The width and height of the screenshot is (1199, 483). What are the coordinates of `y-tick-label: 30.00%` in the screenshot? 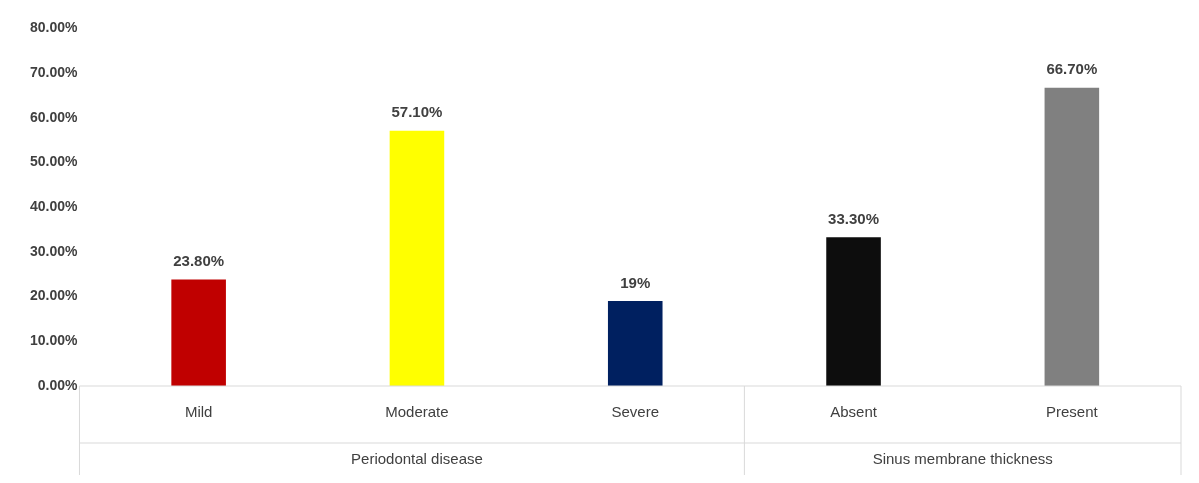 It's located at (54, 250).